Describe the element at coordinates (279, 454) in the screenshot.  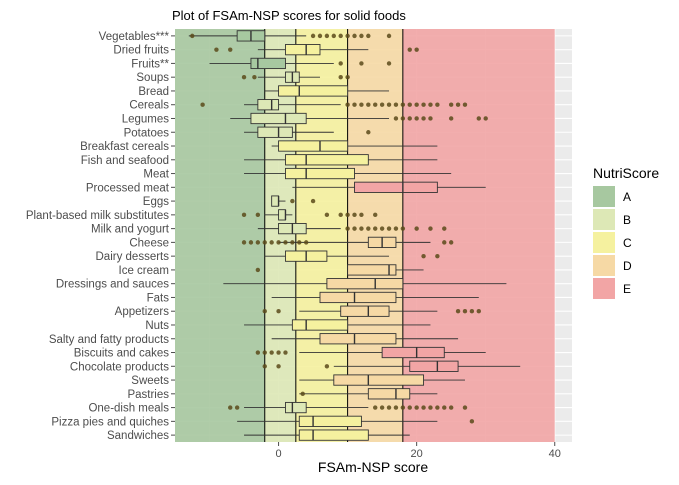
I see `x-tick-label: 0` at that location.